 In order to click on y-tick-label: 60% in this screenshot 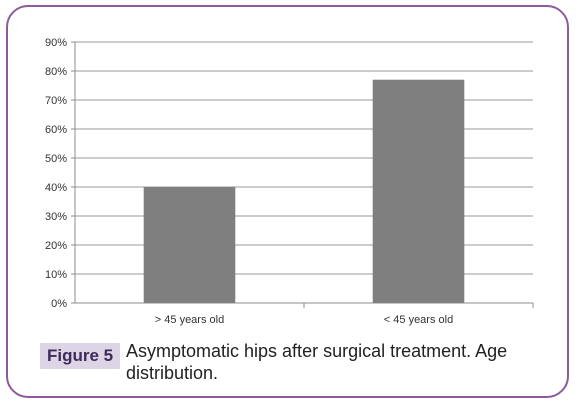, I will do `click(56, 130)`.